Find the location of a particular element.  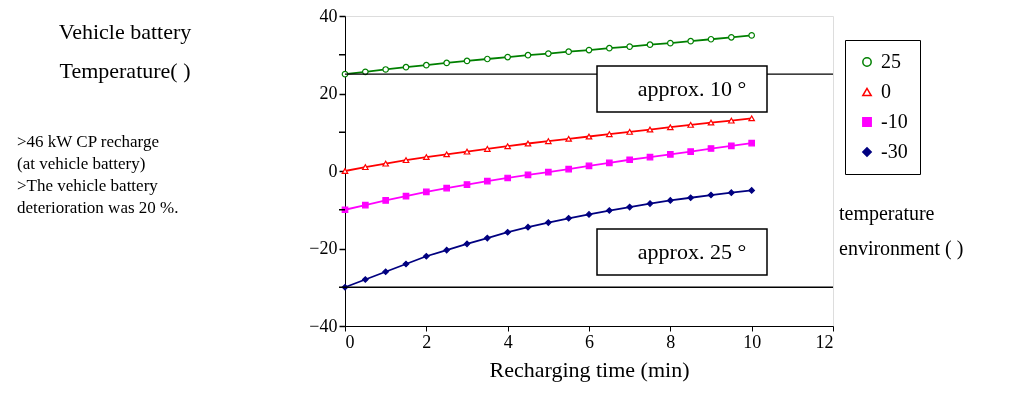

legend-label: -10 is located at coordinates (894, 121).